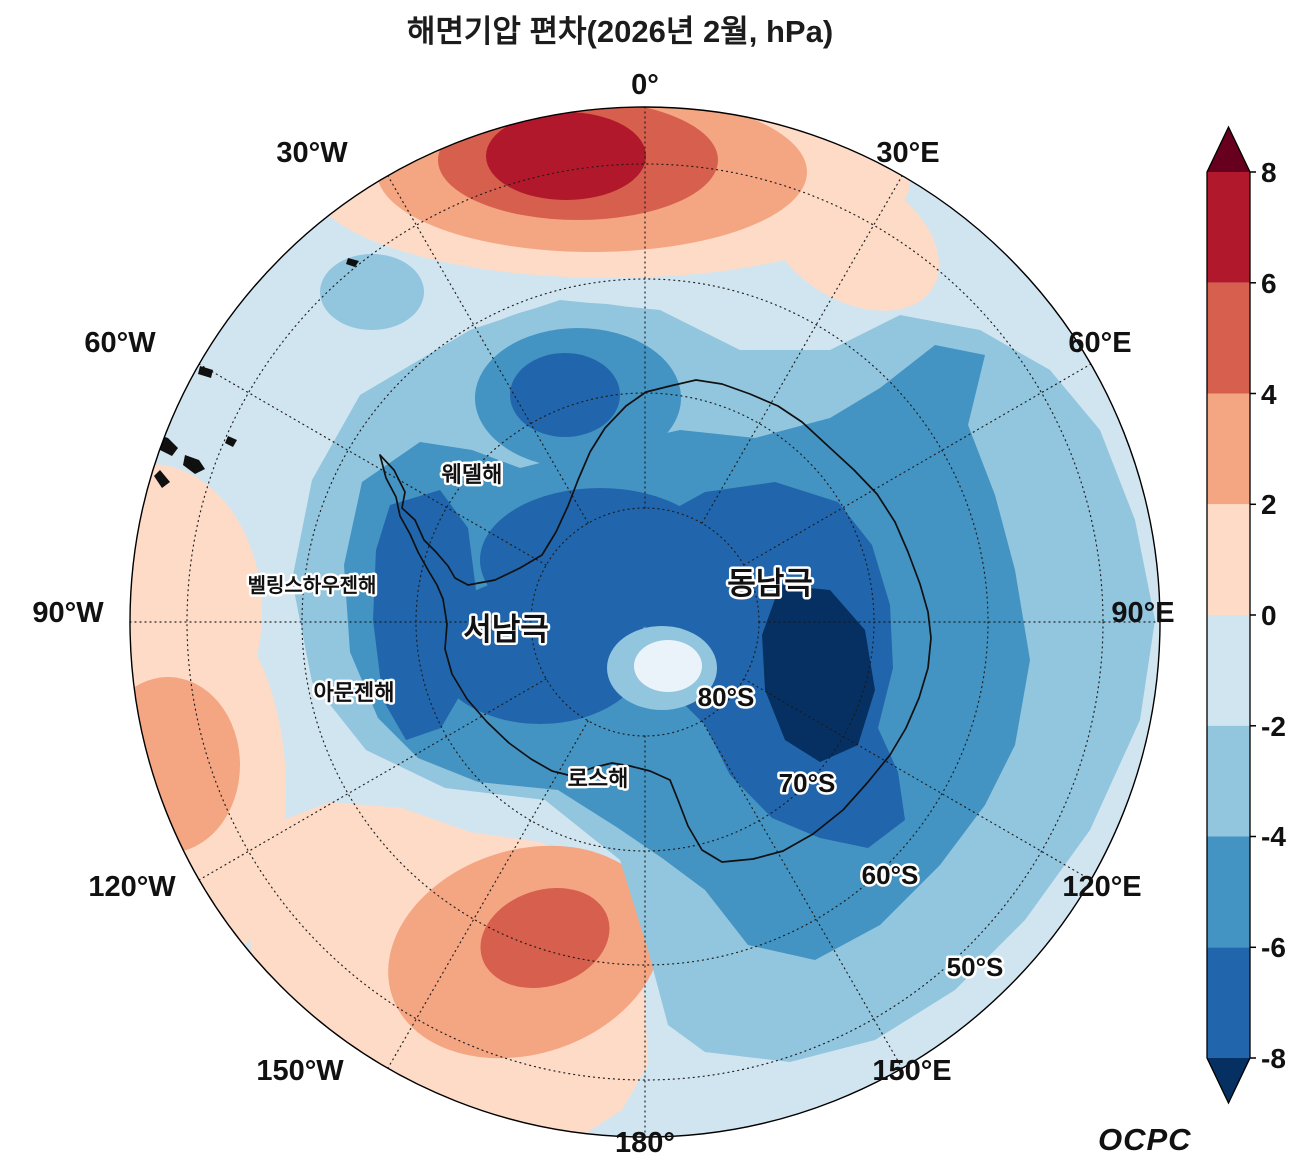  I want to click on label-weddell-sea: 웨델해, so click(472, 474).